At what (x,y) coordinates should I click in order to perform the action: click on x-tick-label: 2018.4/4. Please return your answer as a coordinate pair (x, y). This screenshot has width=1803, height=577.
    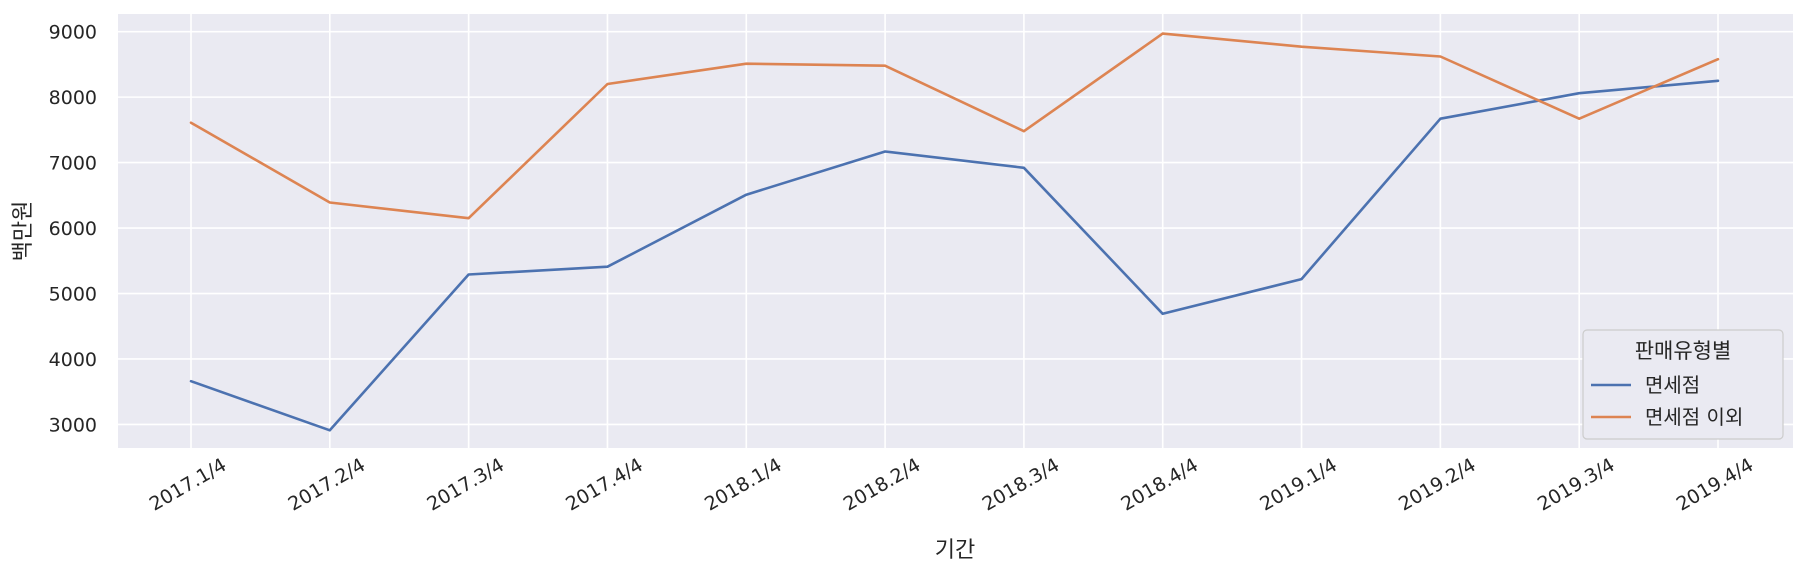
    Looking at the image, I should click on (1159, 485).